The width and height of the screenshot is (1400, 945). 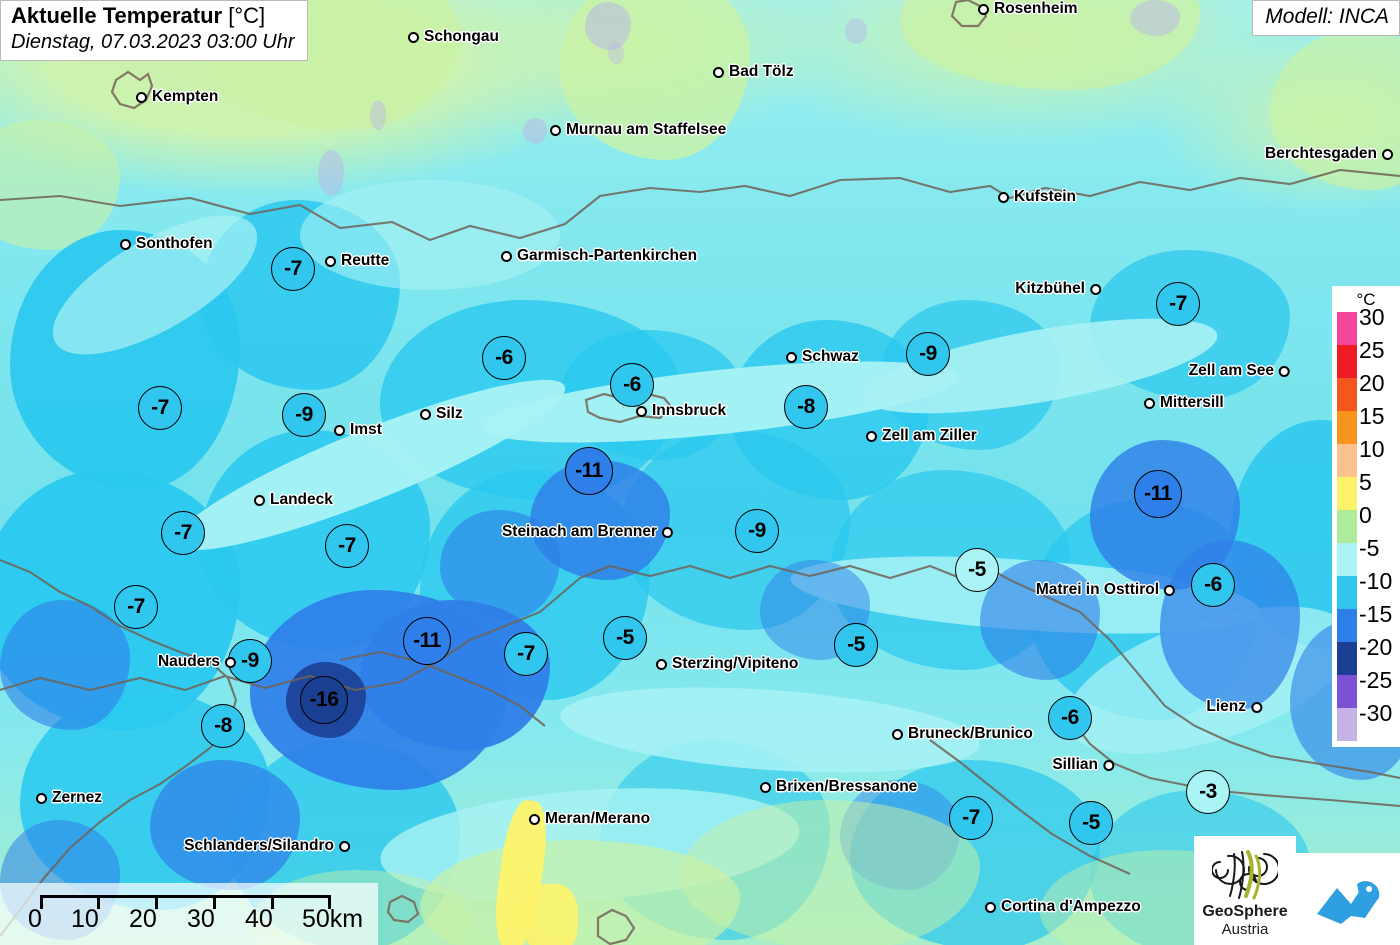 I want to click on legend-entry: 5, so click(x=1362, y=490).